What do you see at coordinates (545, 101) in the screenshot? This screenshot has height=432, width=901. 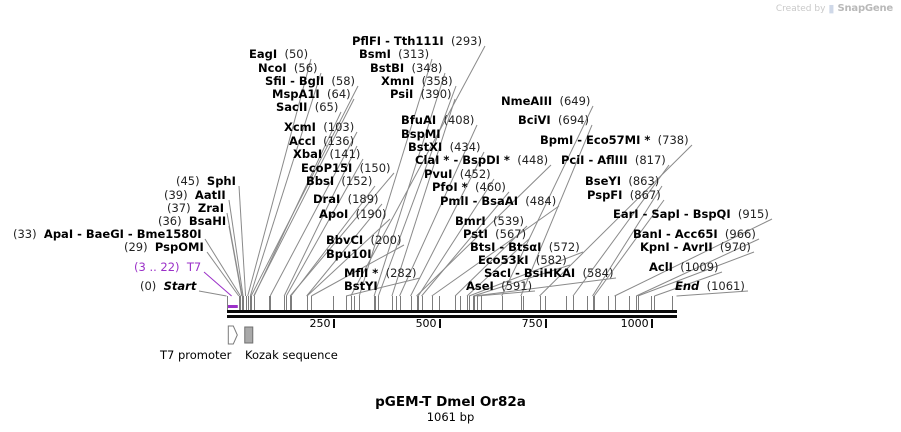 I see `site-label-nmeaiii: NmeAIII (649)` at bounding box center [545, 101].